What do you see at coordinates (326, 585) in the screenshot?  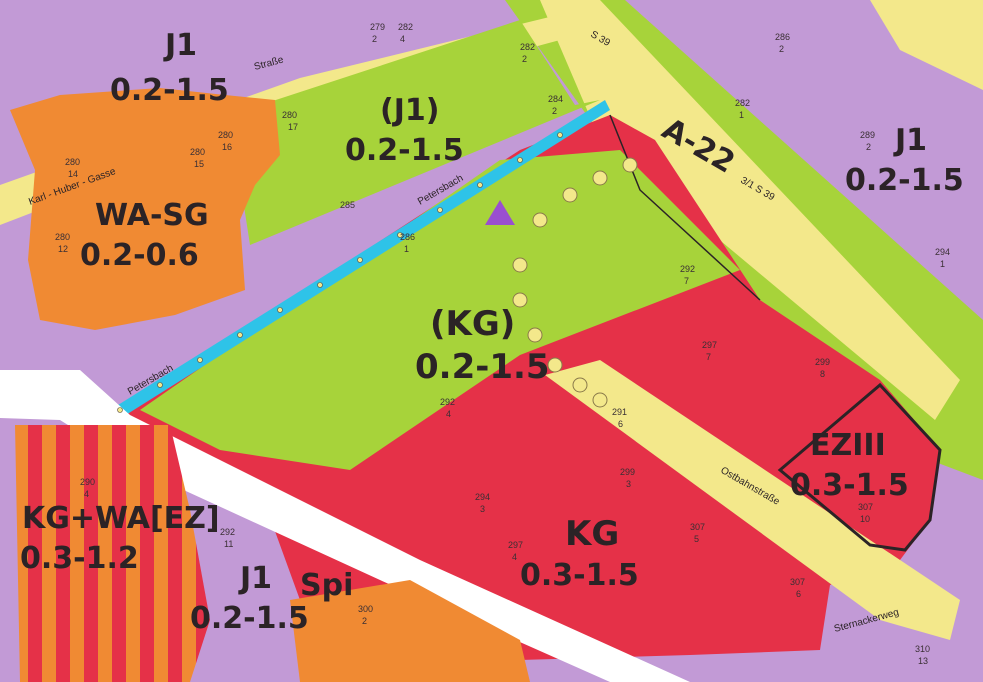 I see `spi-label: Spi` at bounding box center [326, 585].